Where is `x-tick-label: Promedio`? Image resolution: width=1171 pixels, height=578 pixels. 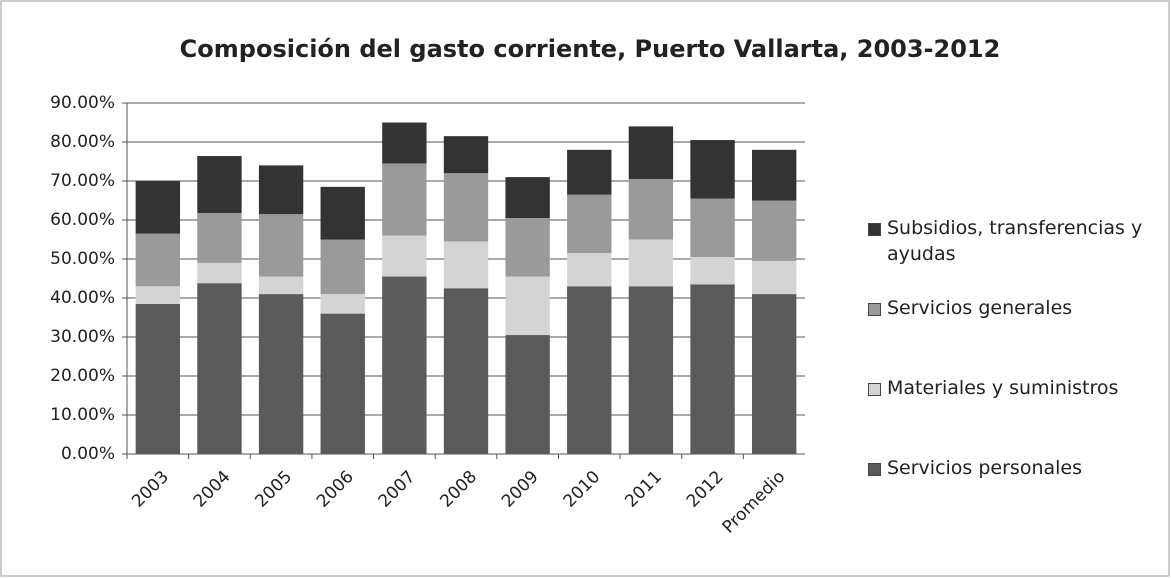
x-tick-label: Promedio is located at coordinates (754, 502).